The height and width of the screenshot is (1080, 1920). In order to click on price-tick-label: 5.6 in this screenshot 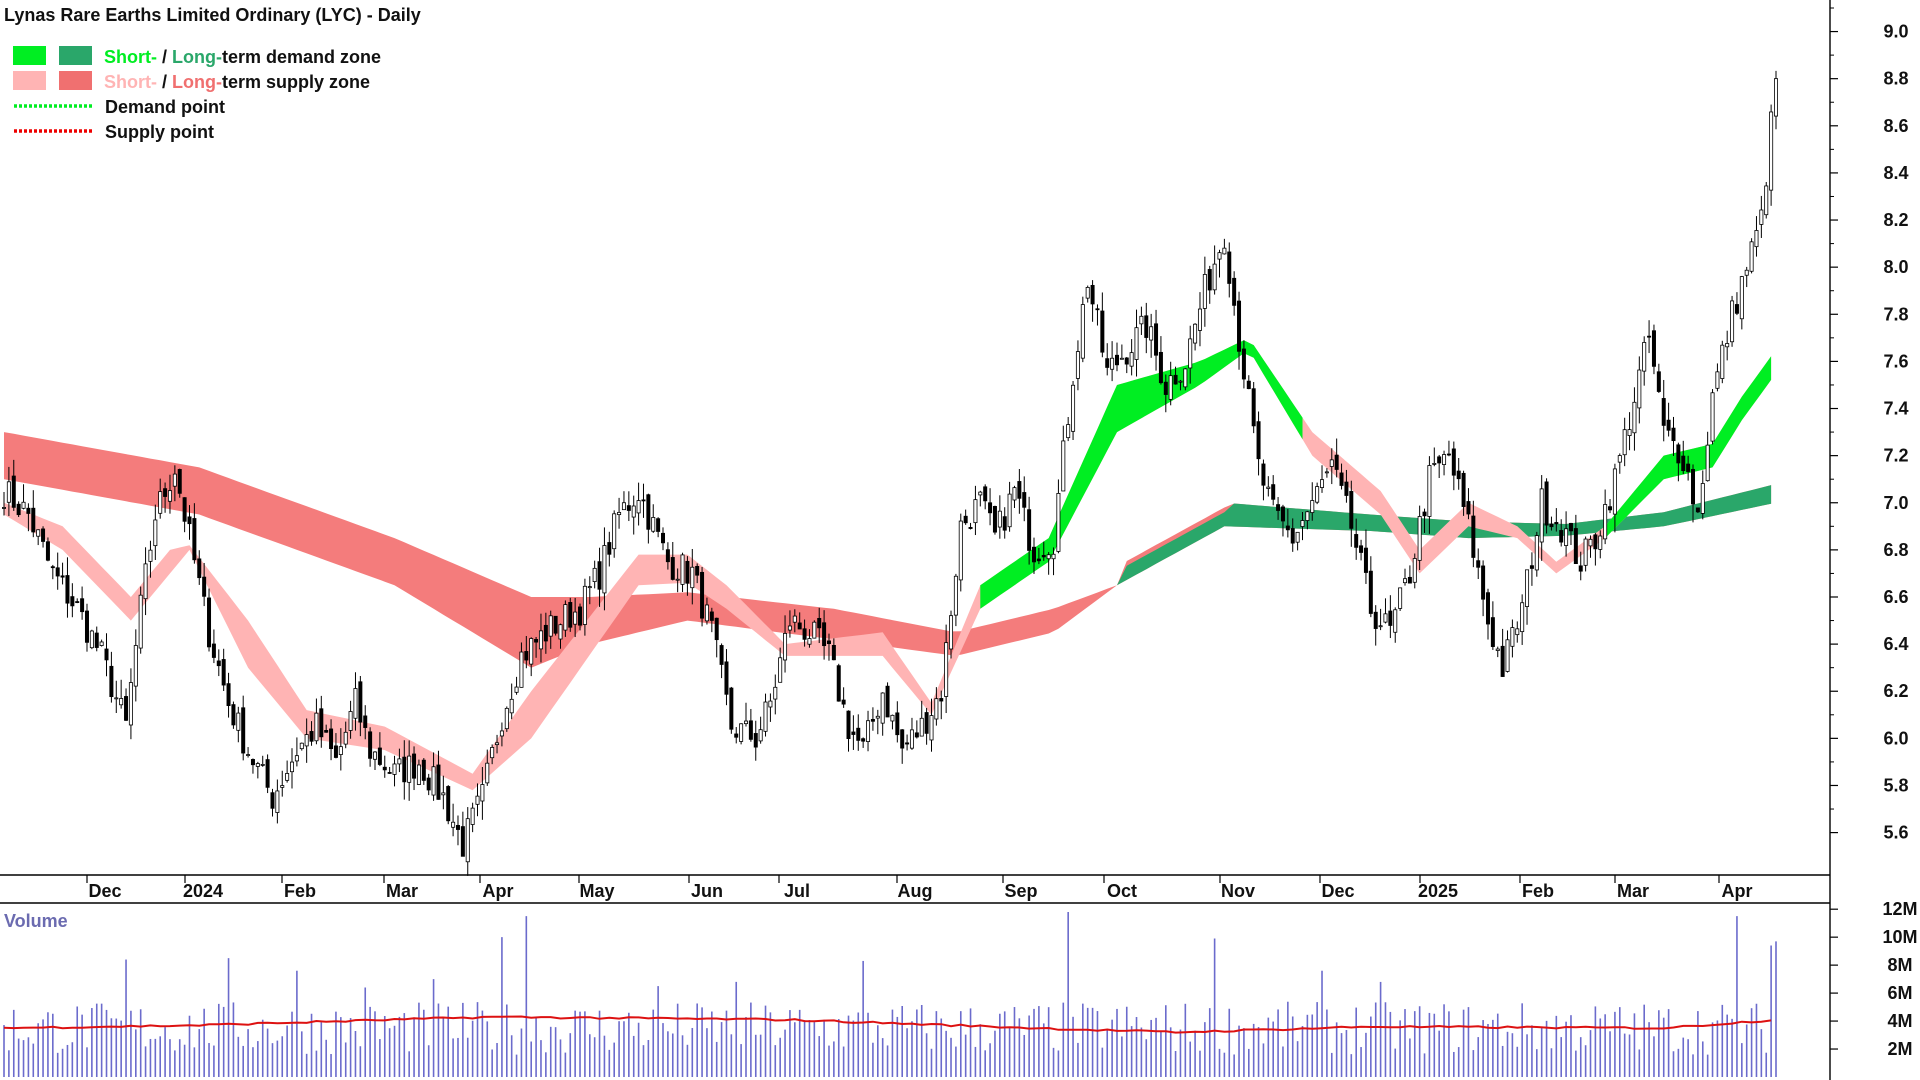, I will do `click(1895, 833)`.